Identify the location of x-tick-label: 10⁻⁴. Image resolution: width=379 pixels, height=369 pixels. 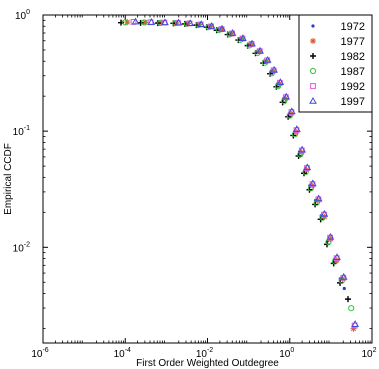
(122, 353).